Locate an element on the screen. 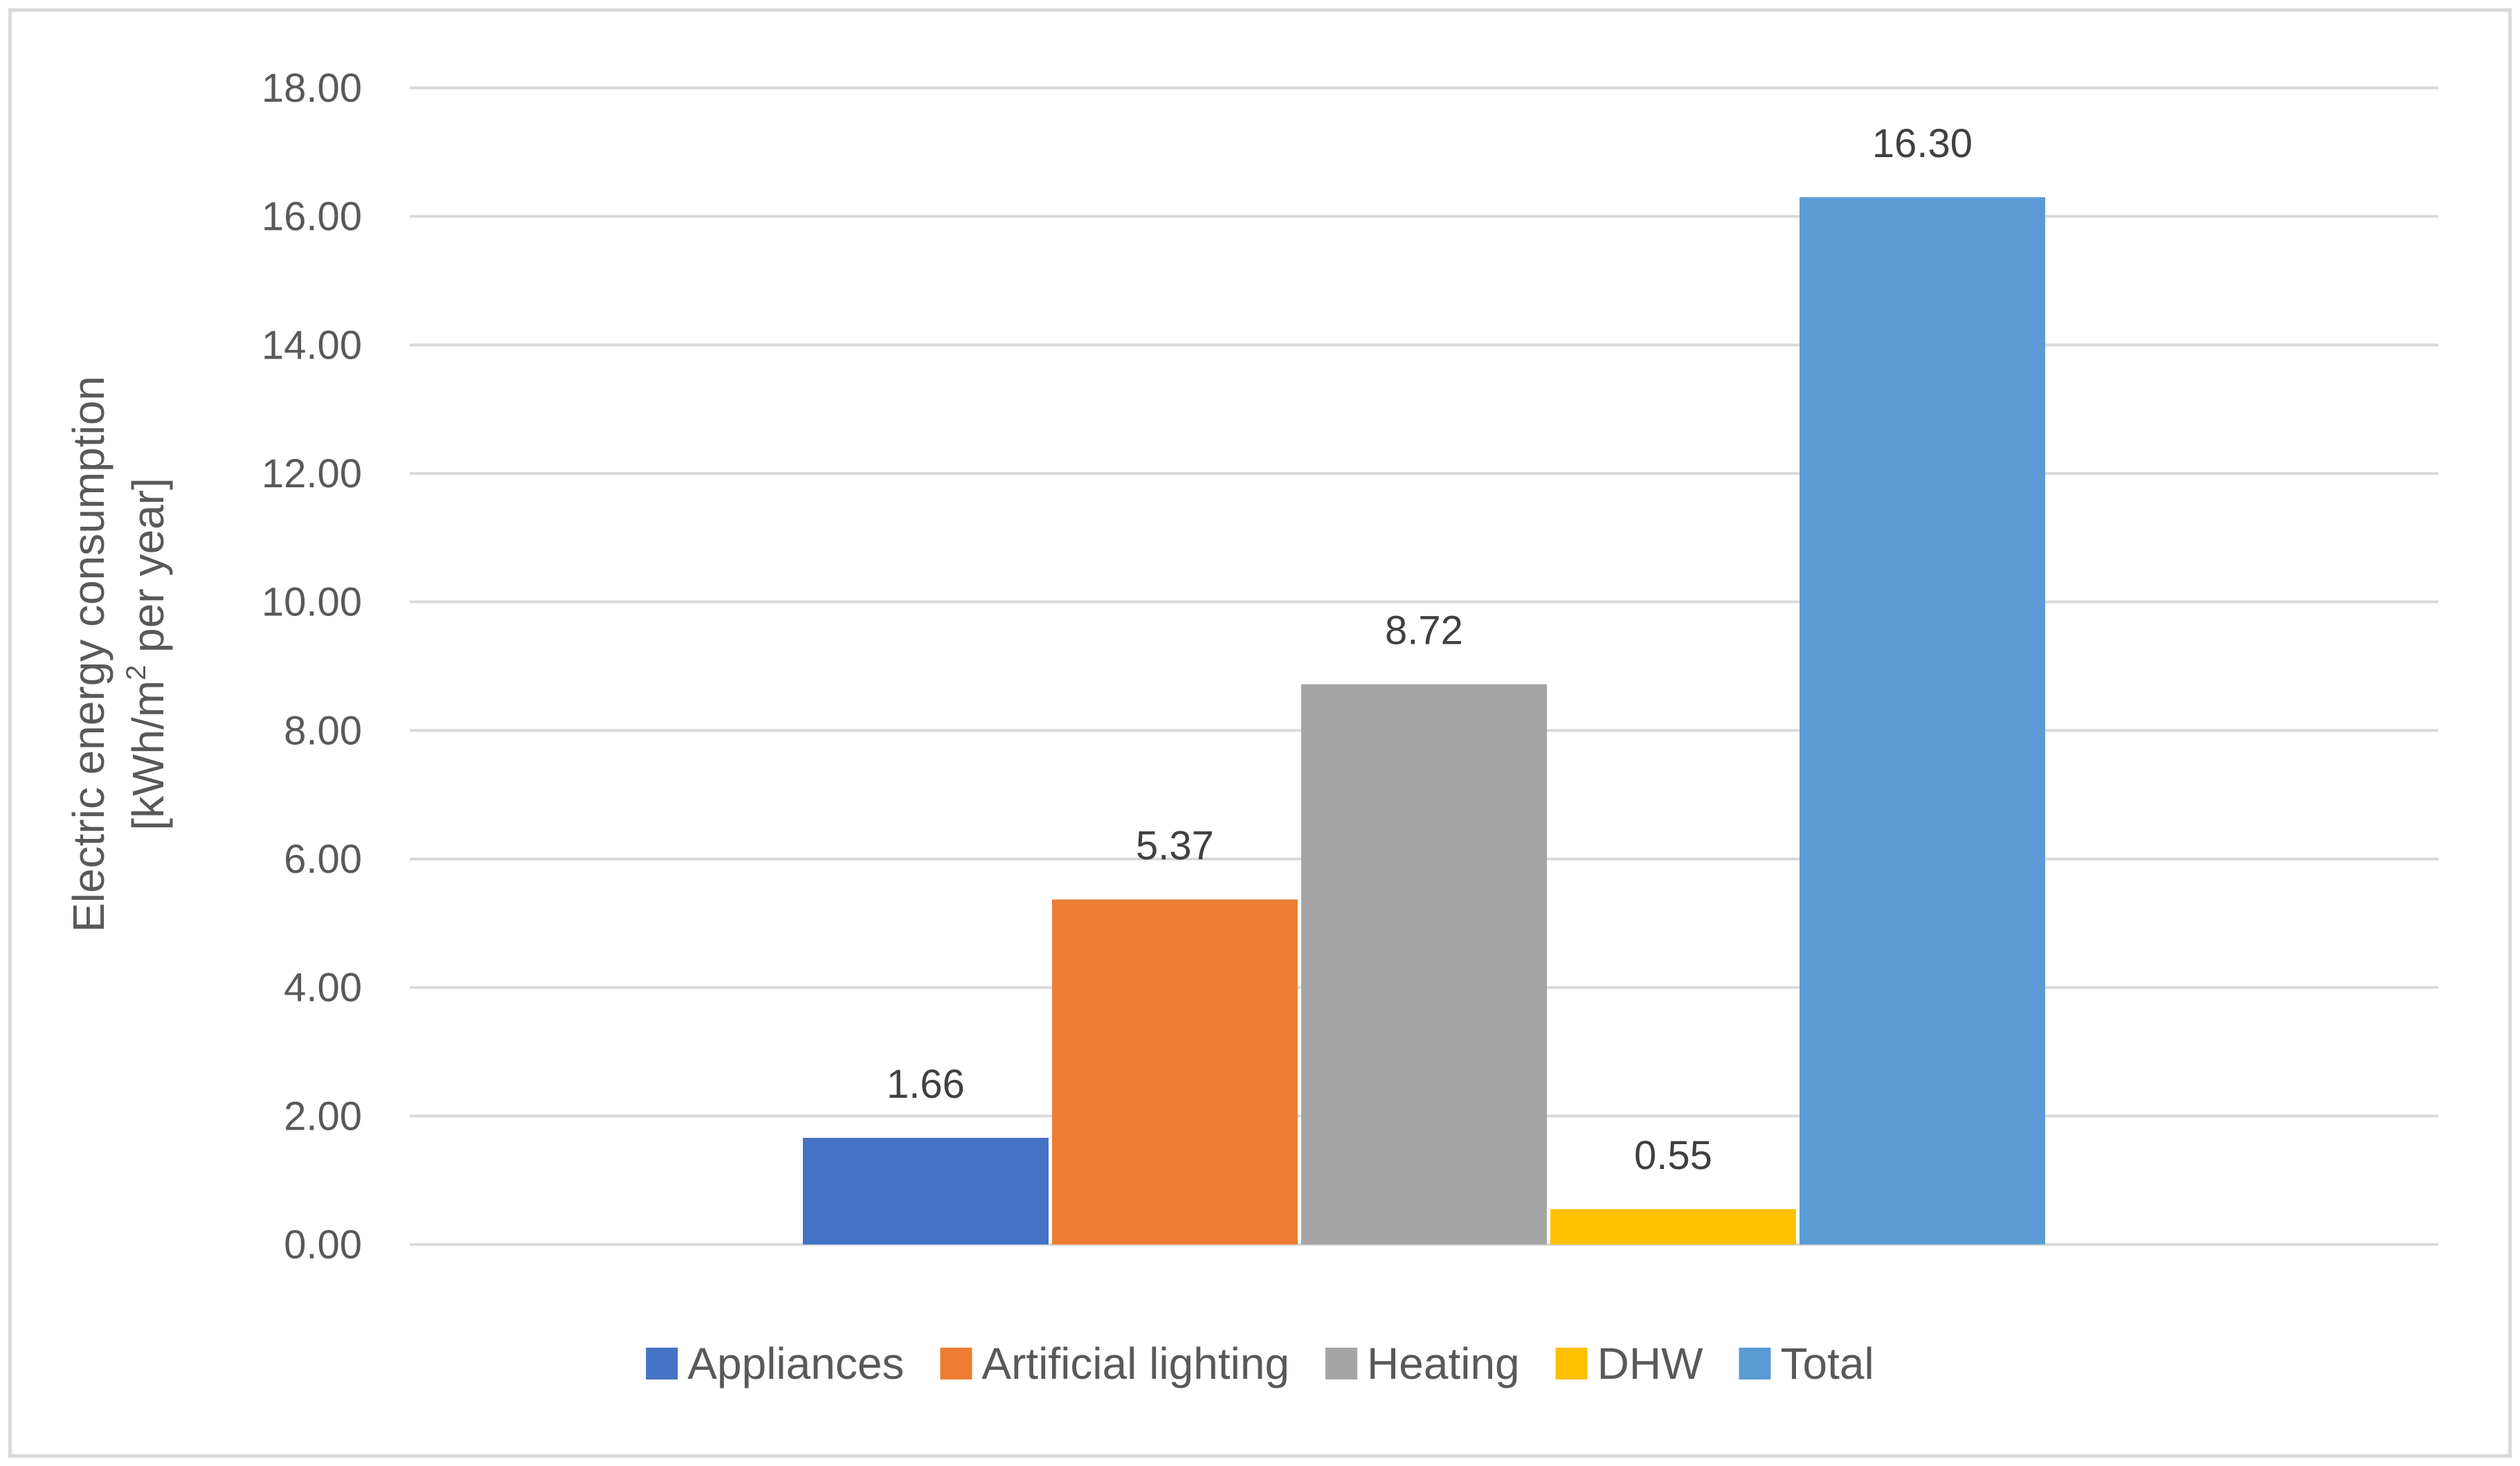  bar-artificial-lighting is located at coordinates (1175, 1072).